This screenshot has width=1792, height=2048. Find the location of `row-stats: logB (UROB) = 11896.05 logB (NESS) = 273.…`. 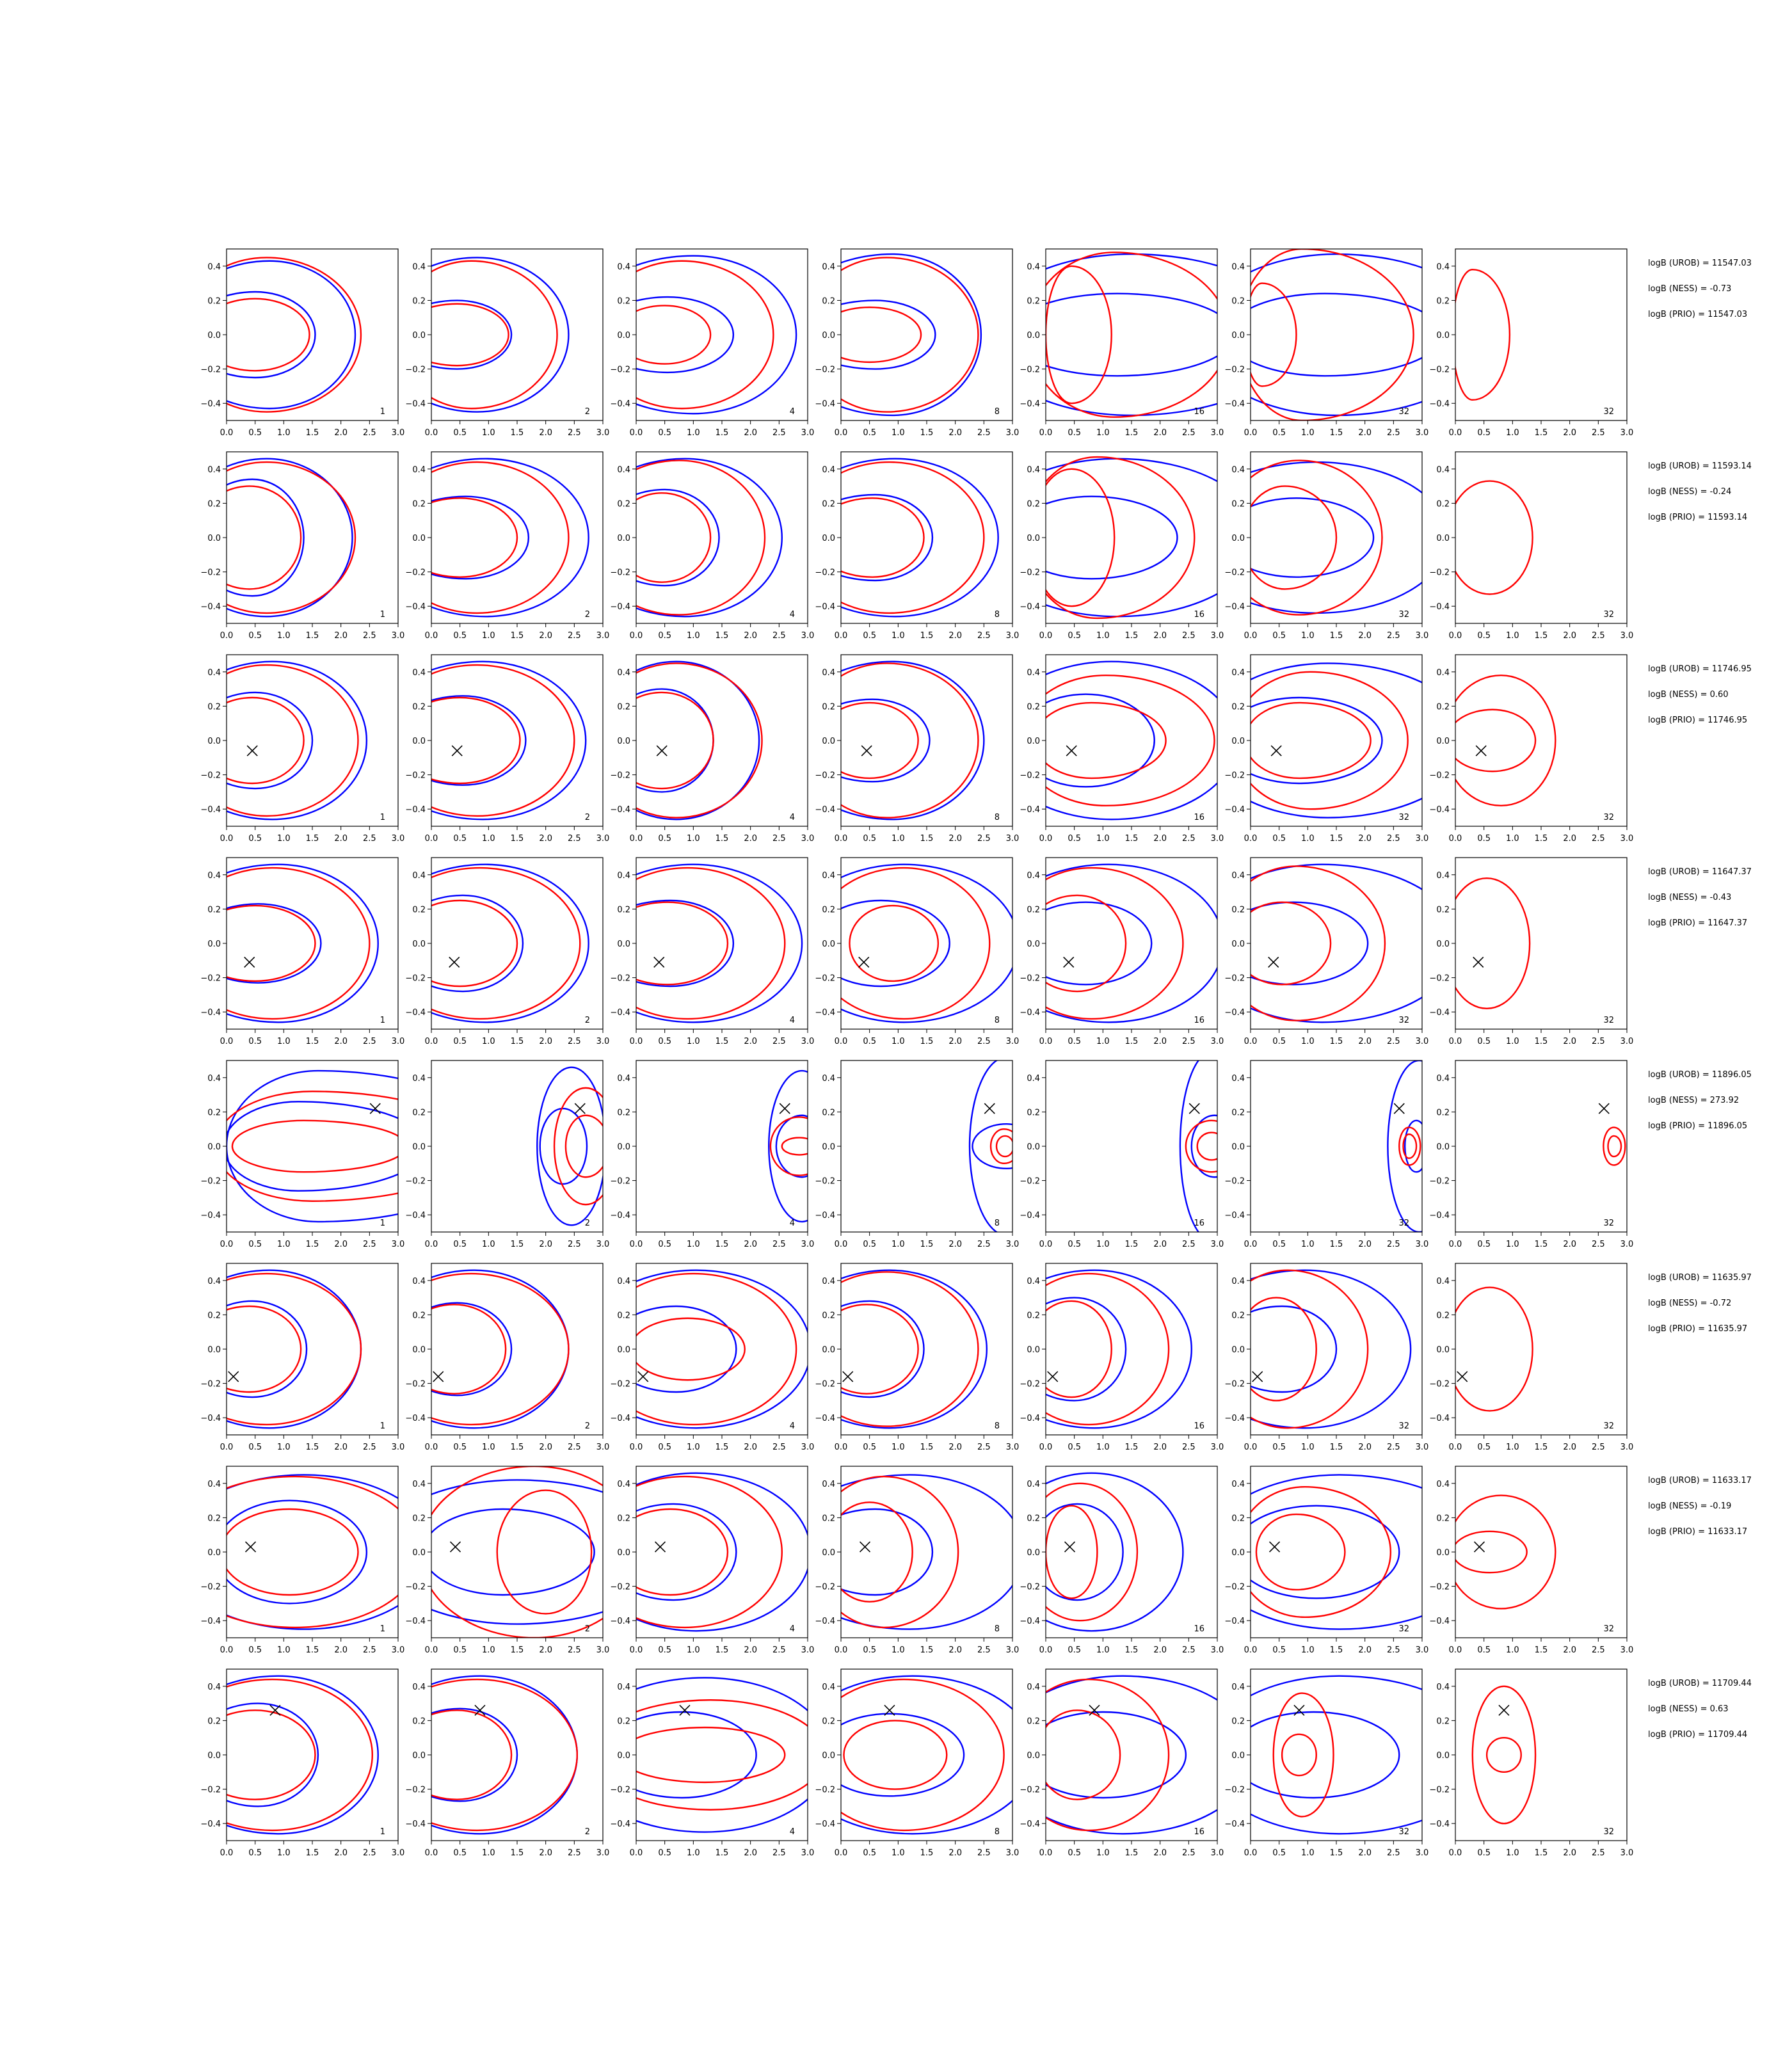

row-stats: logB (UROB) = 11896.05 logB (NESS) = 273.… is located at coordinates (1700, 1100).